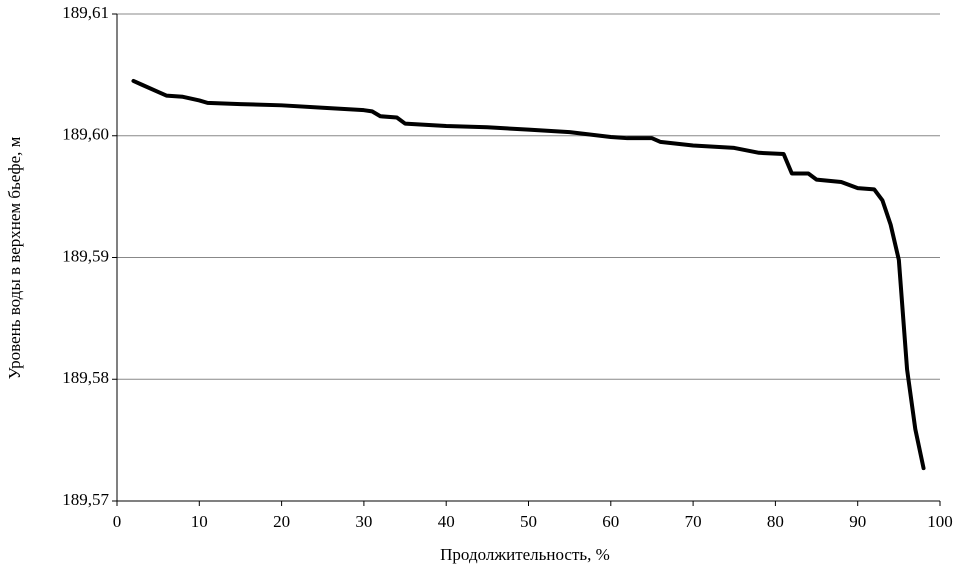 This screenshot has height=572, width=962. Describe the element at coordinates (85, 499) in the screenshot. I see `y-tick-label: 189,57` at that location.